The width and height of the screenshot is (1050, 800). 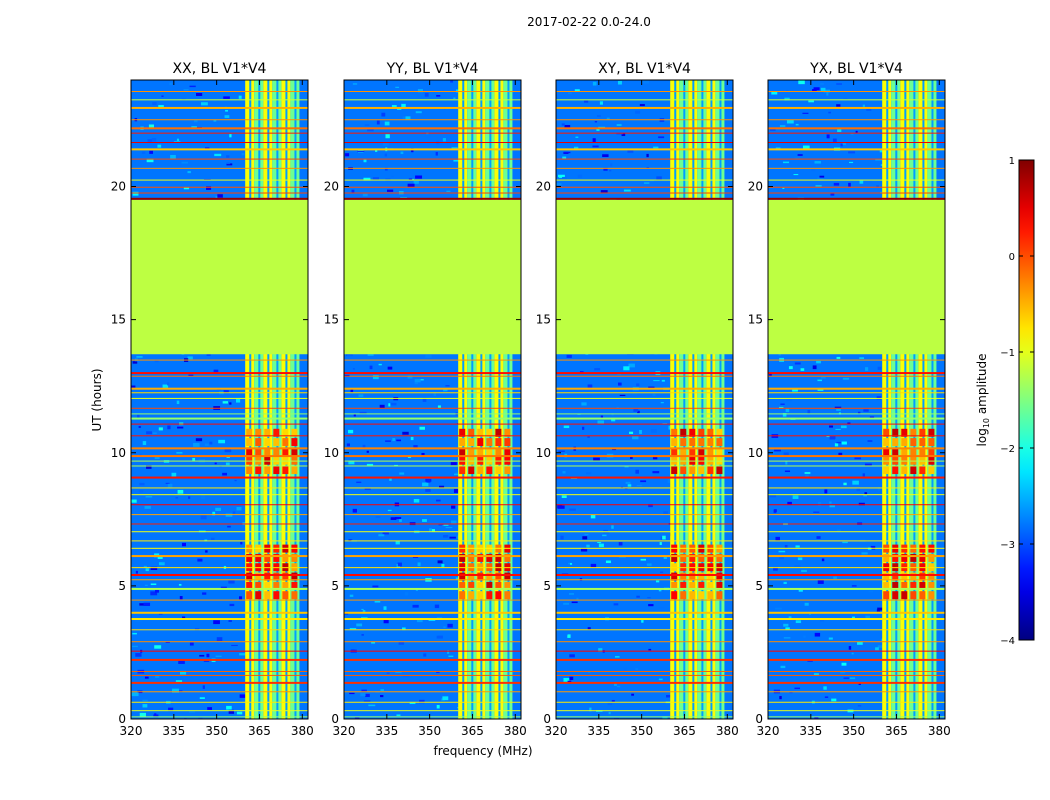 What do you see at coordinates (1012, 257) in the screenshot?
I see `colorbar-tick-label: 0` at bounding box center [1012, 257].